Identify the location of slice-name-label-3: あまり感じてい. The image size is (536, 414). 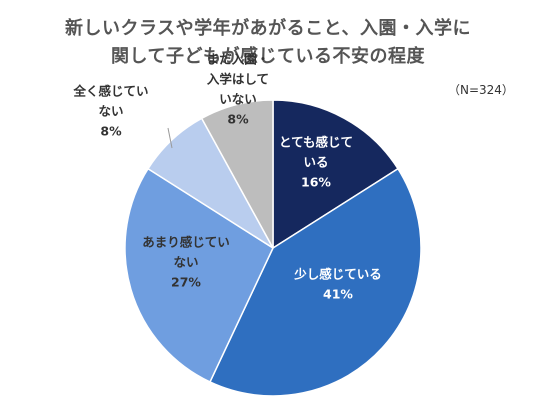
(186, 242).